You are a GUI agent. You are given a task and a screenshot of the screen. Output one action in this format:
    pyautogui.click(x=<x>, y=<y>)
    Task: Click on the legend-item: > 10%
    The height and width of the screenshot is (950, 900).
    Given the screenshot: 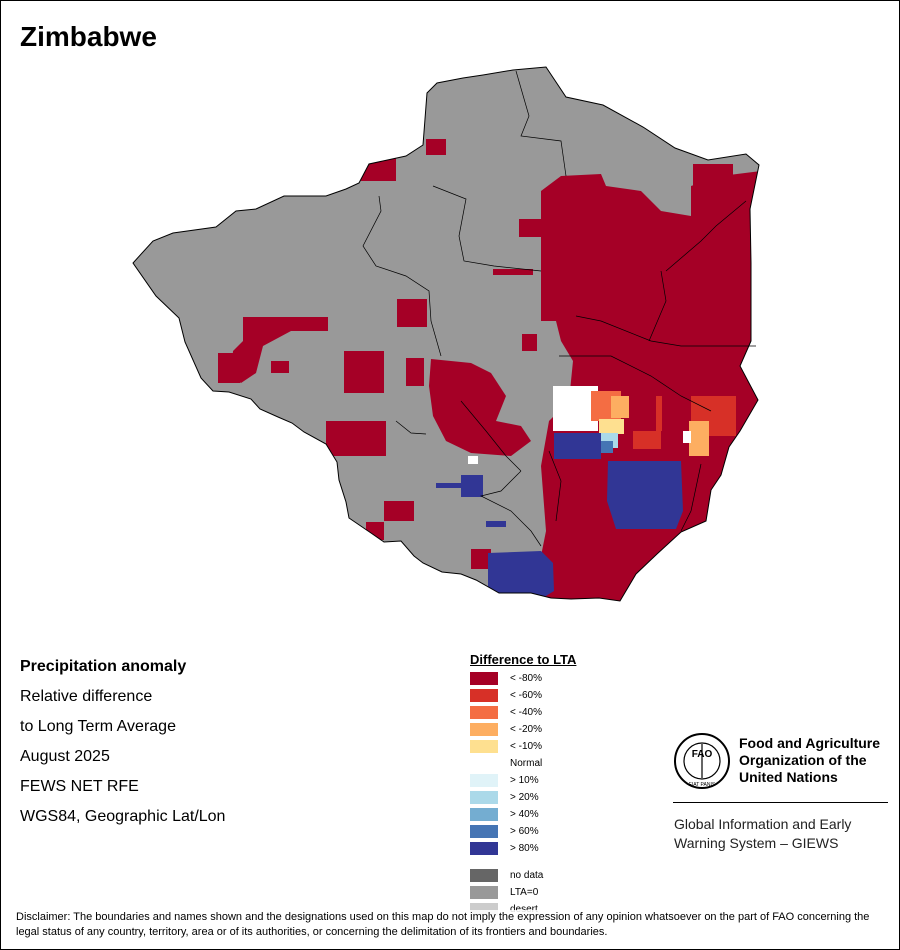 What is the action you would take?
    pyautogui.click(x=523, y=781)
    